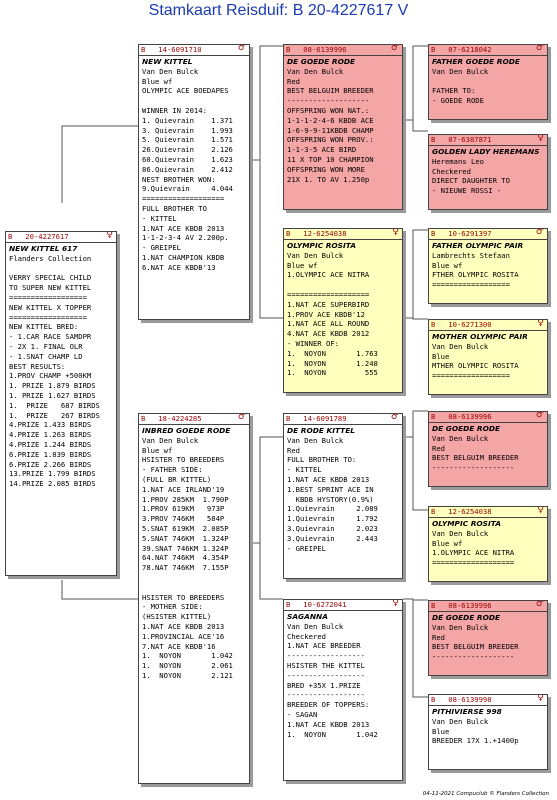  Describe the element at coordinates (185, 91) in the screenshot. I see `card-line: OLYMPIC ACE BOEDAPES` at that location.